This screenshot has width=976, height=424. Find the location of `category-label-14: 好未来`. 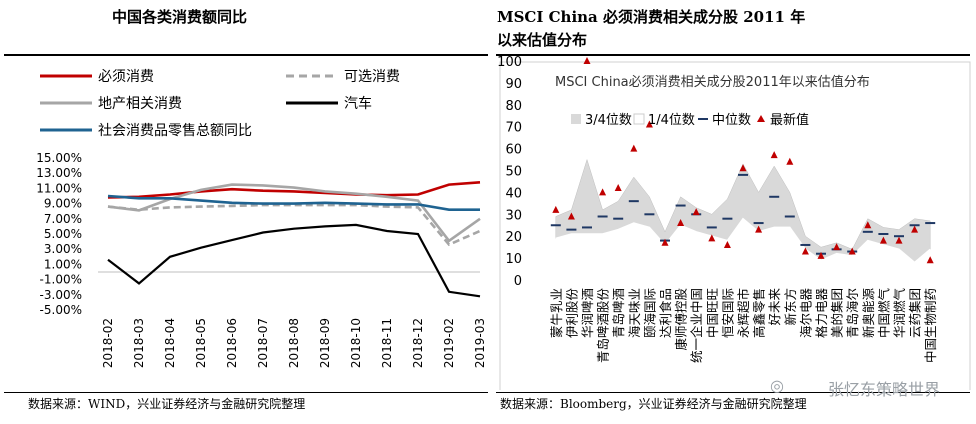

category-label-14: 好未来 is located at coordinates (774, 307).